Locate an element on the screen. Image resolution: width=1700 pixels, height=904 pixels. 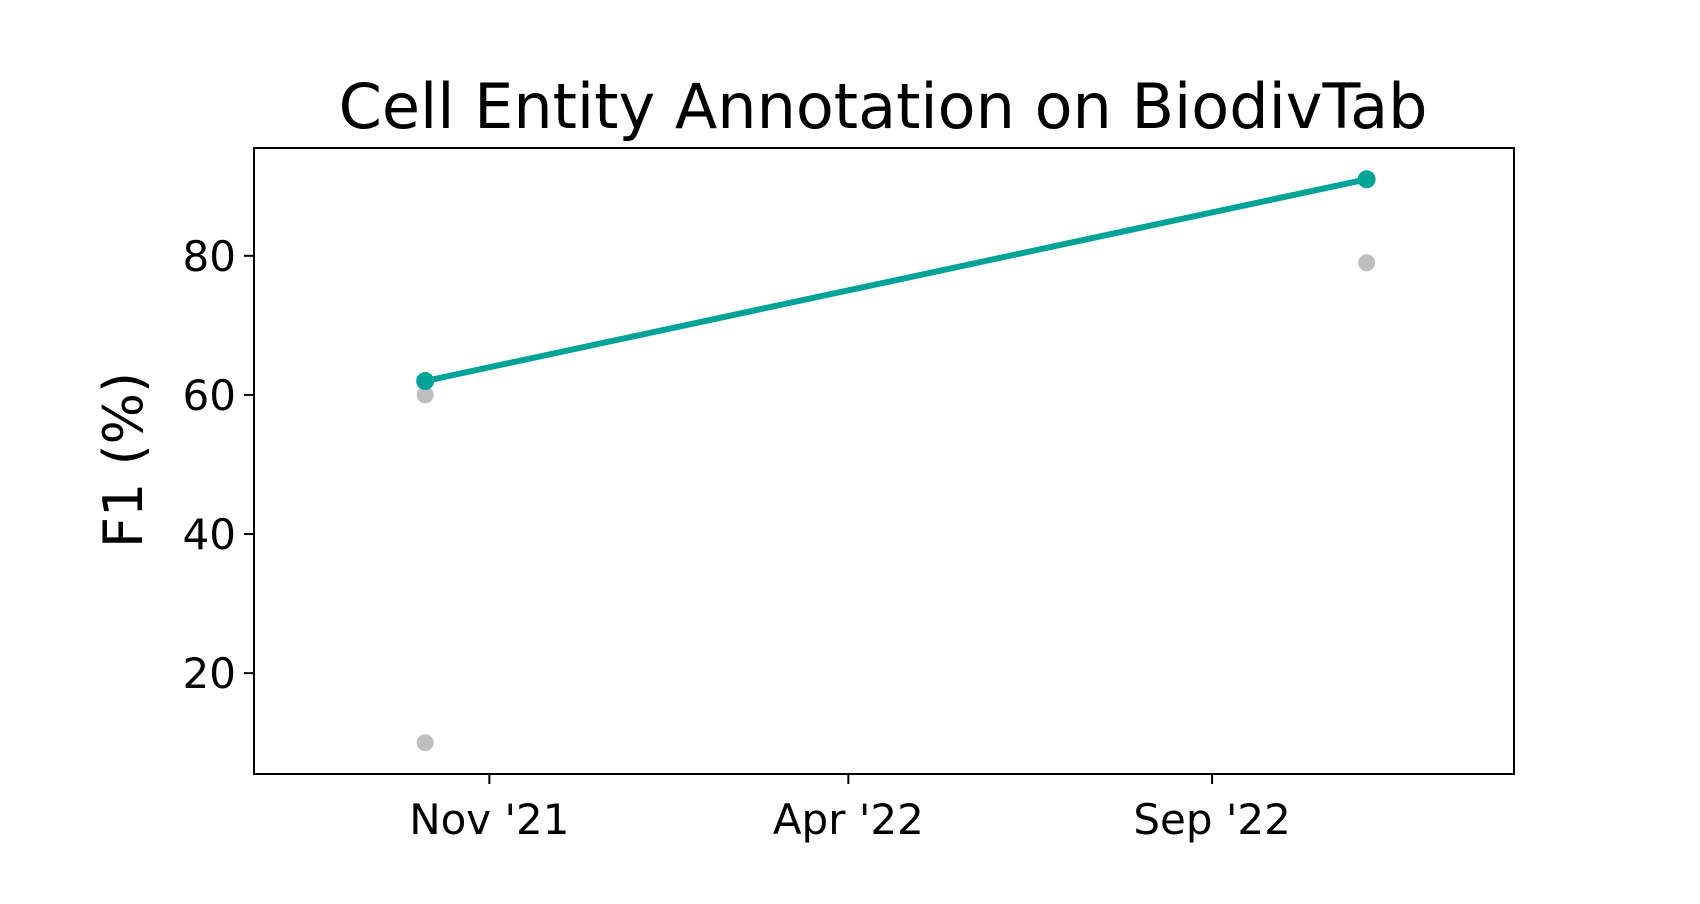
y-tick-label: 20 is located at coordinates (209, 673).